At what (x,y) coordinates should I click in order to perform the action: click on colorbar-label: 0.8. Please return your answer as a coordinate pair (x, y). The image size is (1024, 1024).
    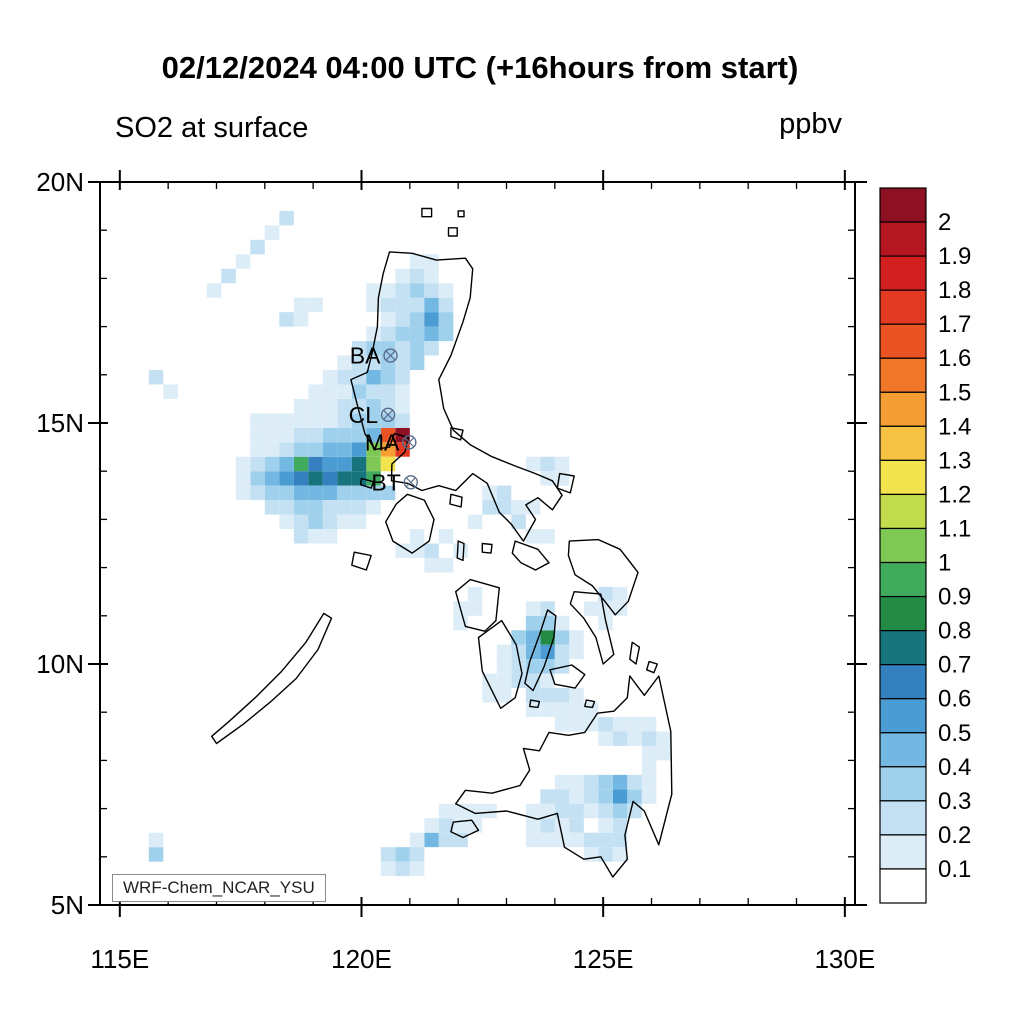
    Looking at the image, I should click on (954, 631).